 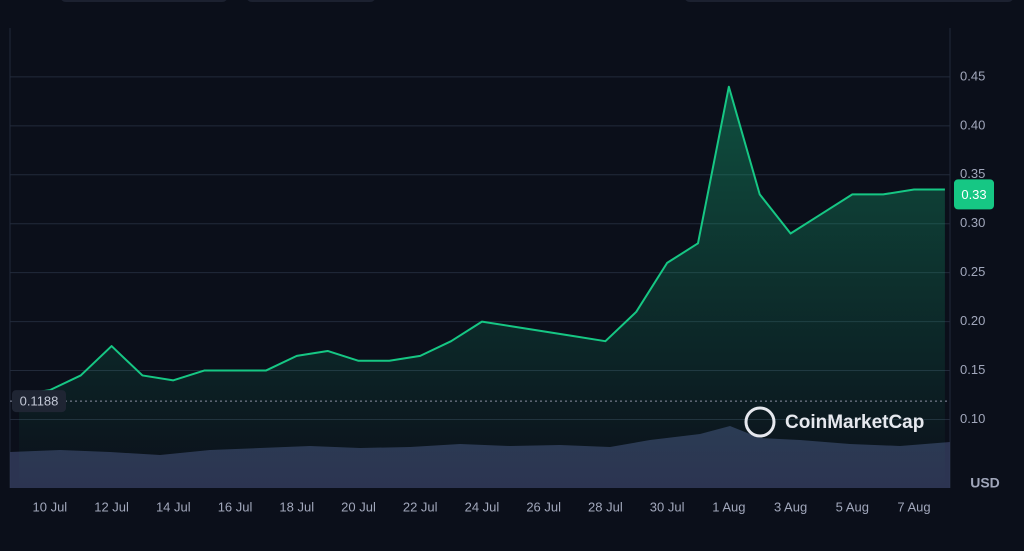 I want to click on x-tick-label: 20 Jul, so click(x=358, y=506).